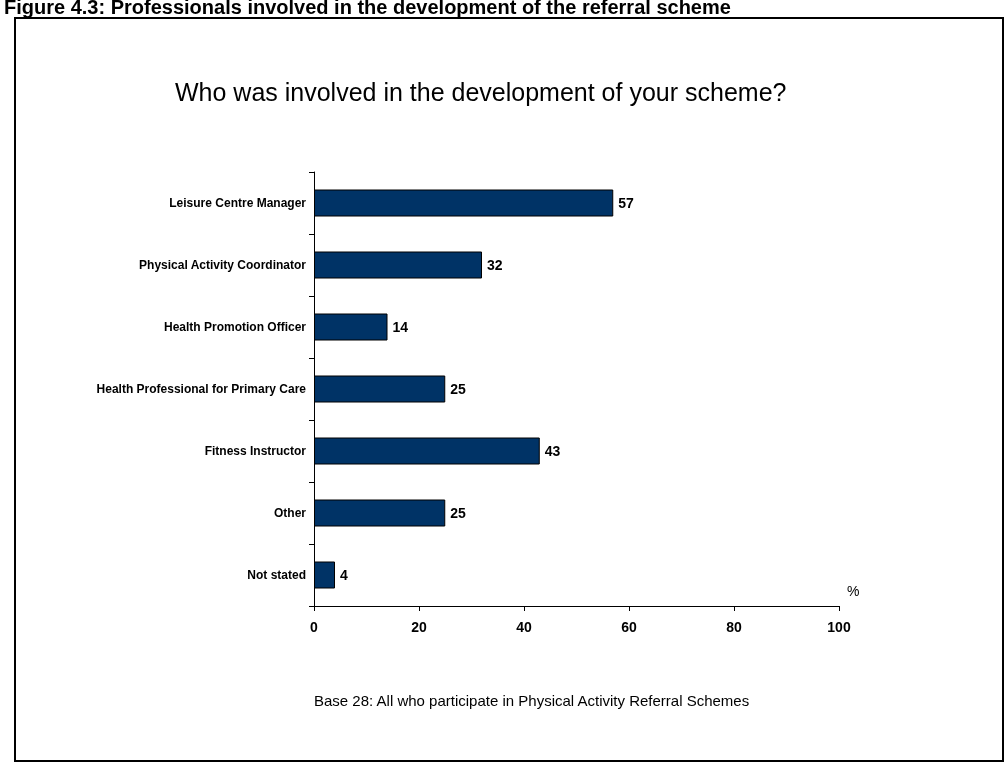 The width and height of the screenshot is (1006, 764). Describe the element at coordinates (853, 591) in the screenshot. I see `x-axis-title: %` at that location.